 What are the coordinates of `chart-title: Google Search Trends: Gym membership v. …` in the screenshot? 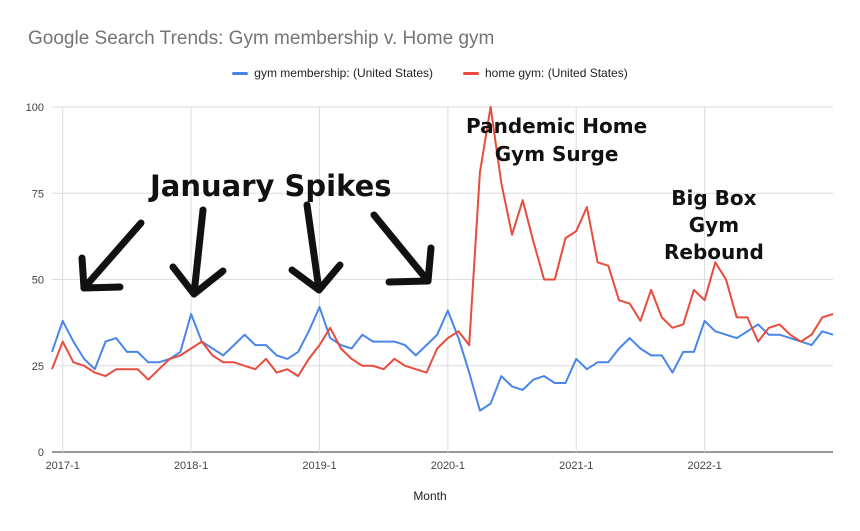 It's located at (261, 38).